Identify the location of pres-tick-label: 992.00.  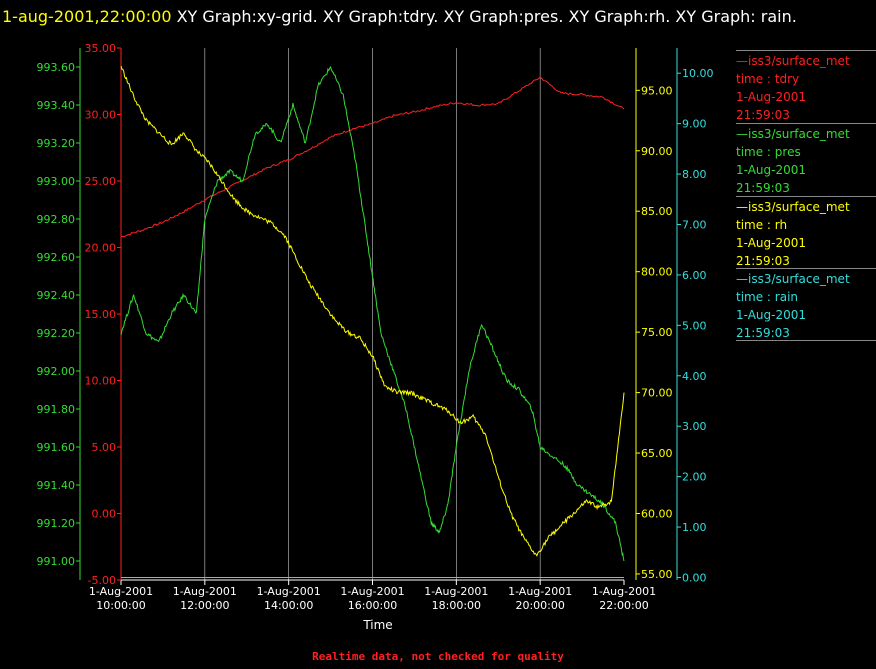
(56, 371).